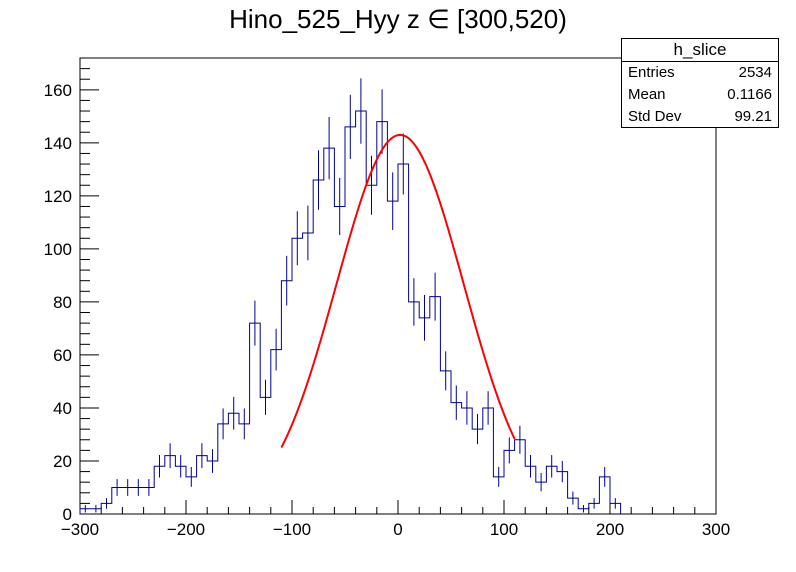 The height and width of the screenshot is (572, 796). Describe the element at coordinates (58, 196) in the screenshot. I see `y-tick-label: 120` at that location.